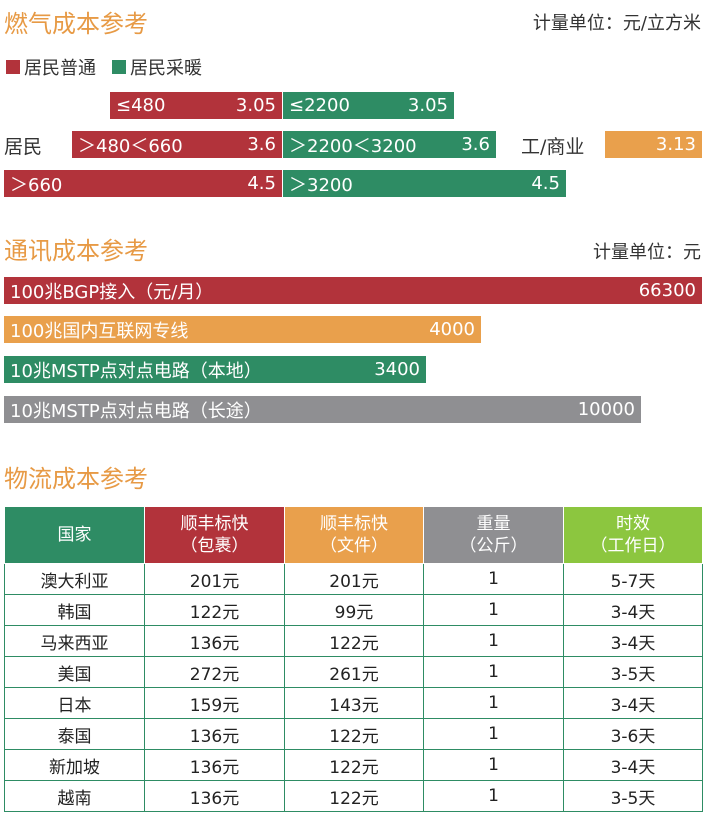  I want to click on country-cell: 日本, so click(74, 703).